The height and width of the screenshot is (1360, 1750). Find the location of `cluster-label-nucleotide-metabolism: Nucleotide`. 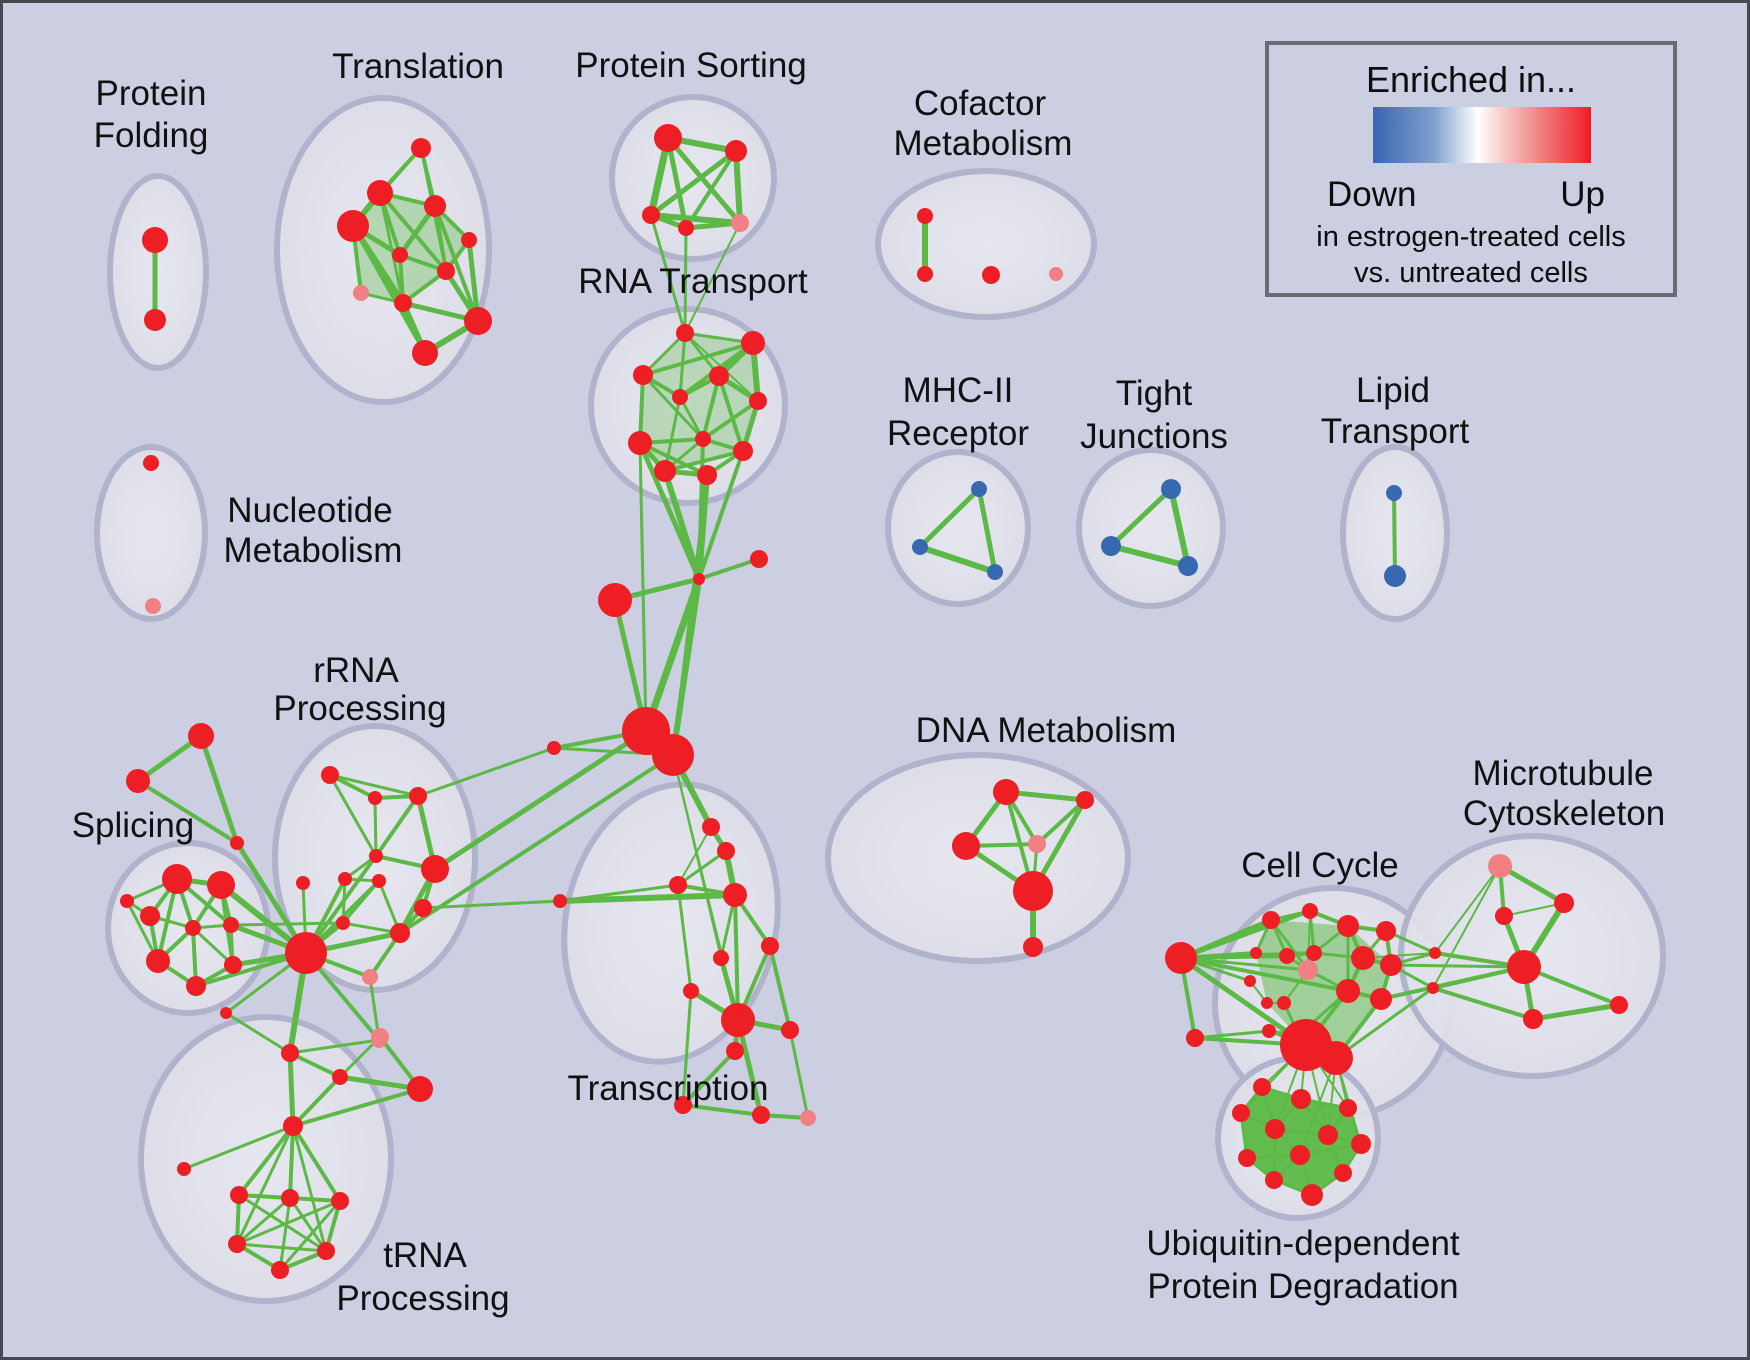

cluster-label-nucleotide-metabolism: Nucleotide is located at coordinates (309, 510).